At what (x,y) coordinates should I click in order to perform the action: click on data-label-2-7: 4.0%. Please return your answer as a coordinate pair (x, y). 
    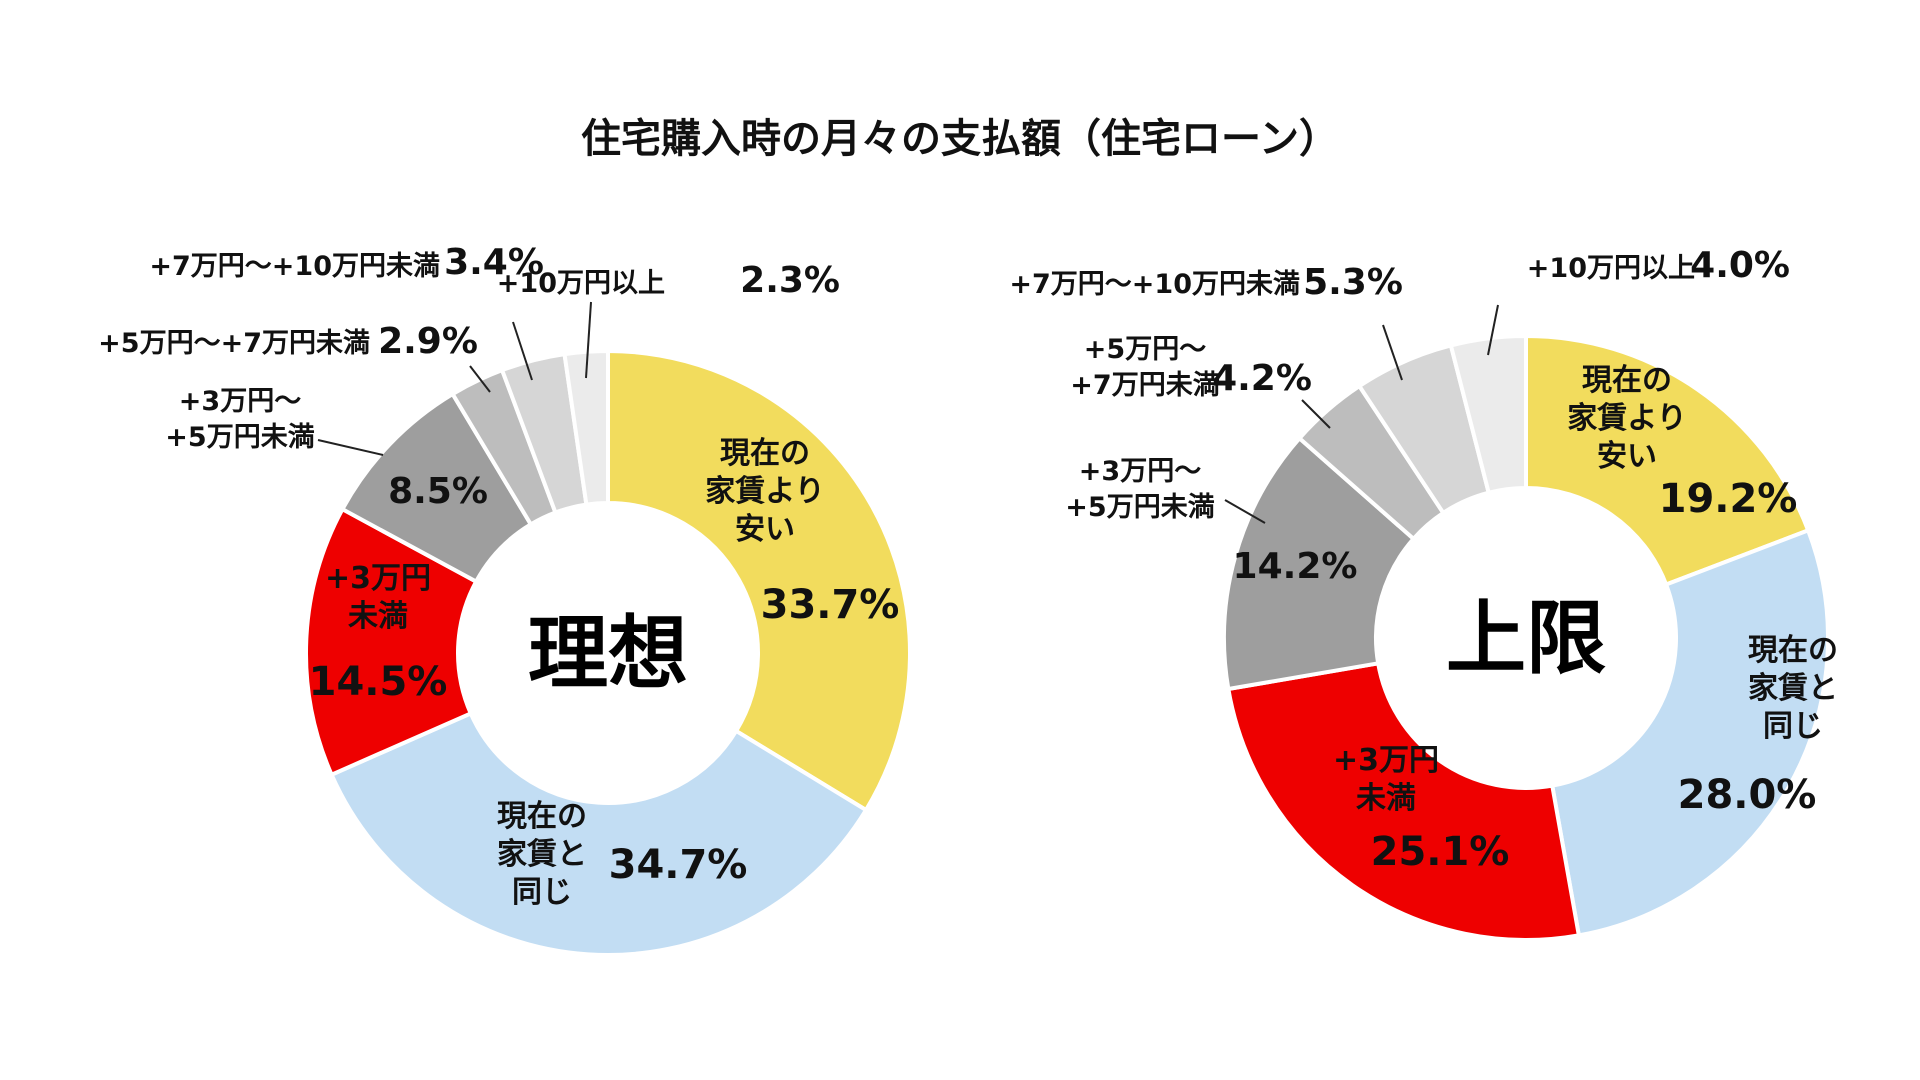
    Looking at the image, I should click on (1740, 265).